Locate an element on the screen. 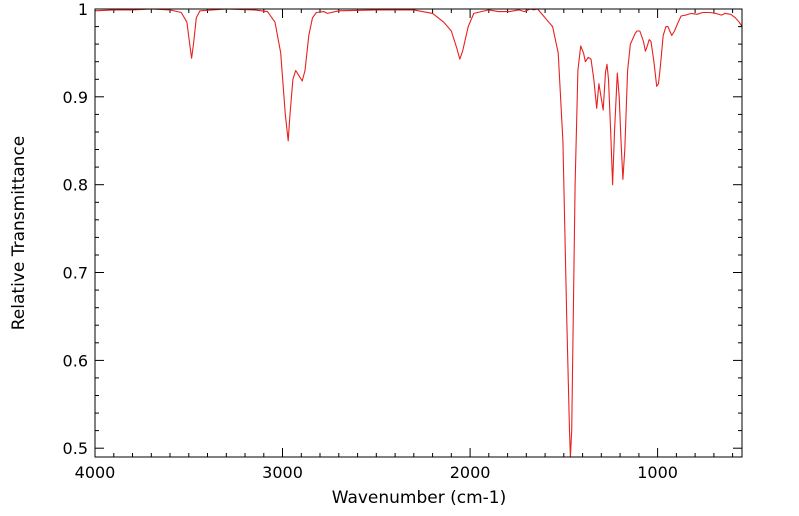 Image resolution: width=799 pixels, height=516 pixels. x-tick-label: 4000 is located at coordinates (95, 472).